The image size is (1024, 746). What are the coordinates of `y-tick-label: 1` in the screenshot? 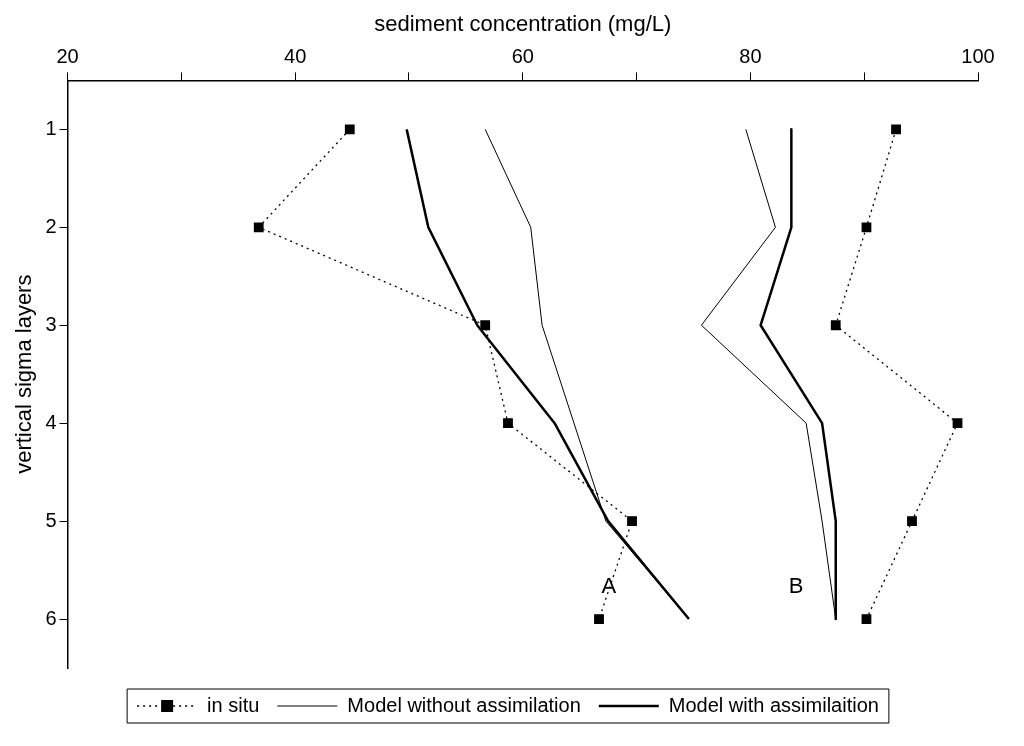 It's located at (51, 127).